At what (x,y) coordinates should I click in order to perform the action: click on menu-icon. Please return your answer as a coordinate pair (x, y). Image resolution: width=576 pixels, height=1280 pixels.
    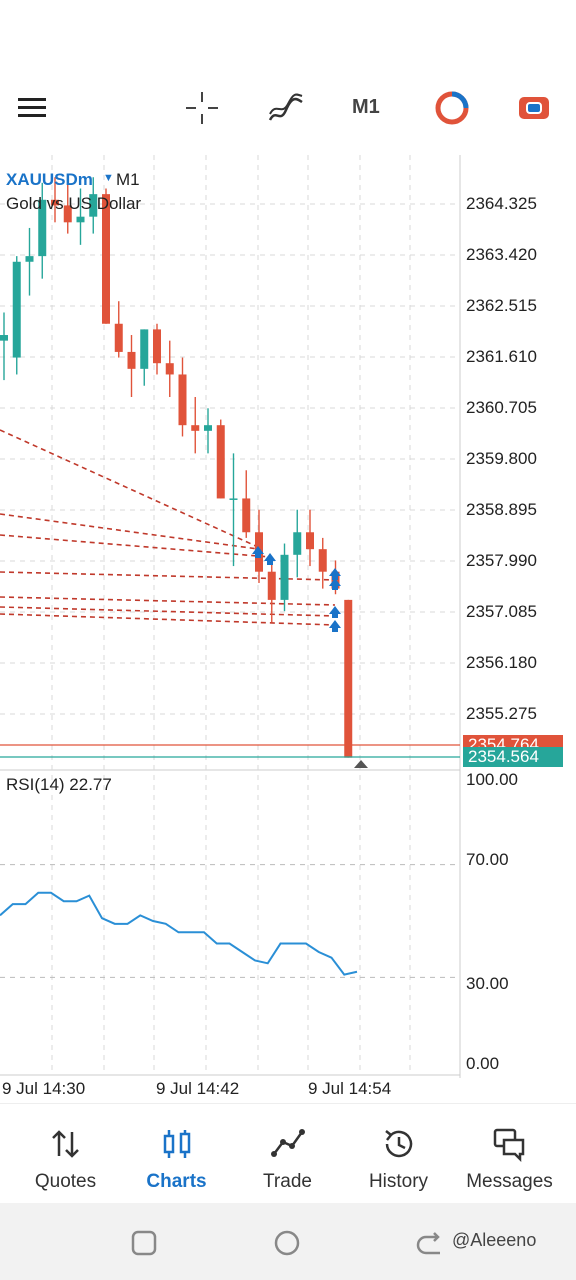
    Looking at the image, I should click on (32, 108).